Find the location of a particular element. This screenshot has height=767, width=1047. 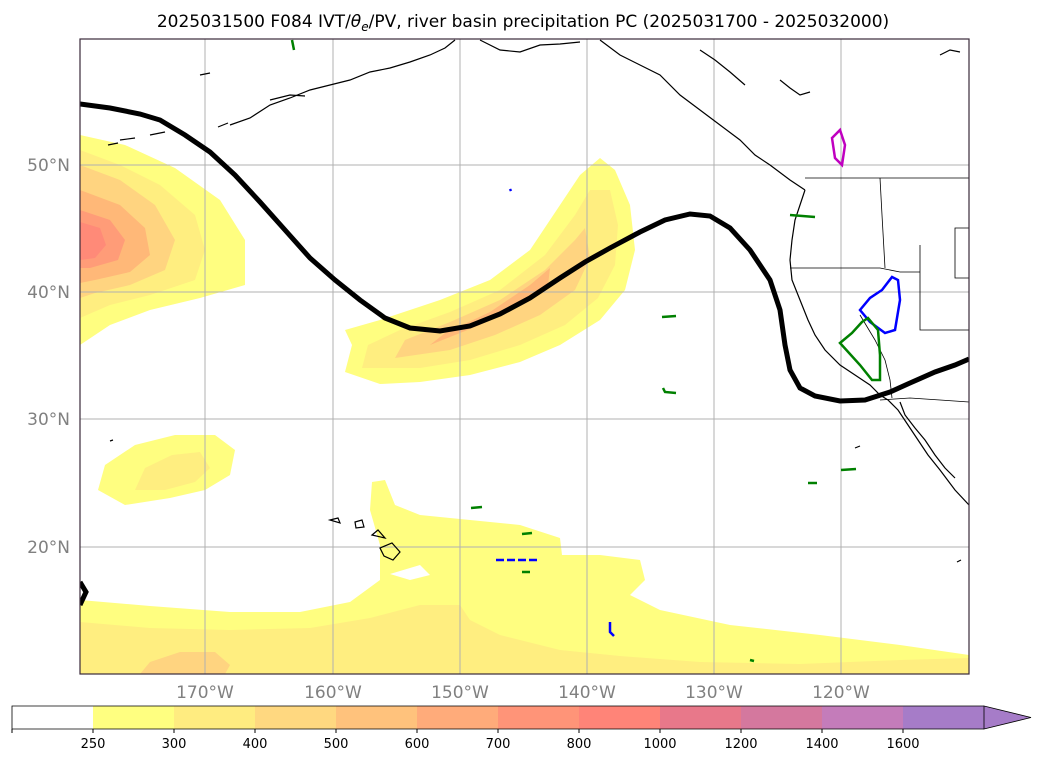

colorbar-tick-label: 500 is located at coordinates (336, 744).